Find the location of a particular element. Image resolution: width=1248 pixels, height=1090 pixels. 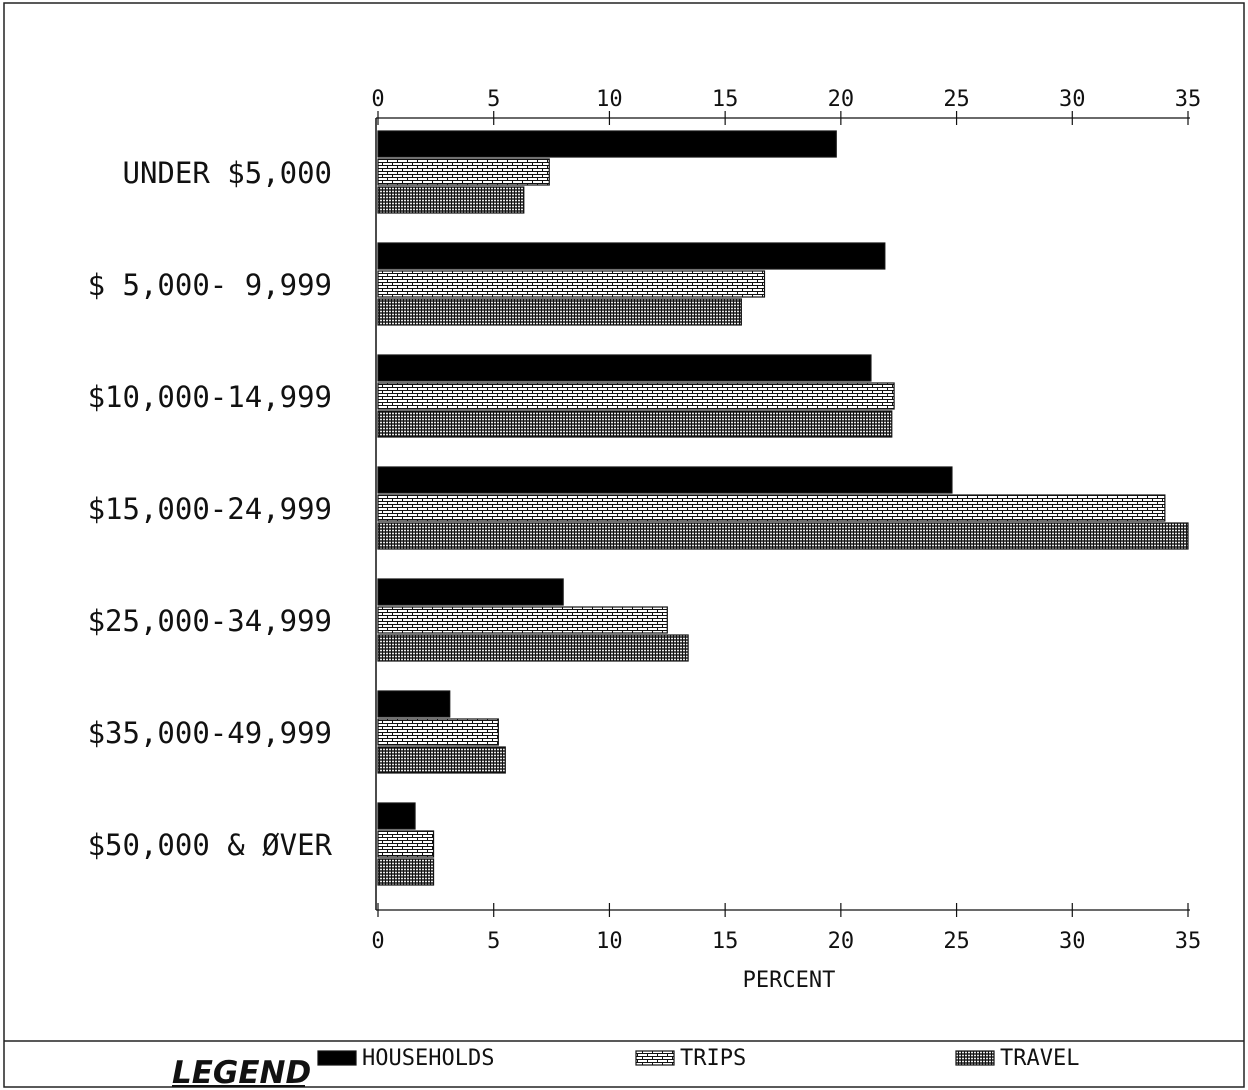

legend-label-travel: TRAVEL is located at coordinates (1039, 1058).